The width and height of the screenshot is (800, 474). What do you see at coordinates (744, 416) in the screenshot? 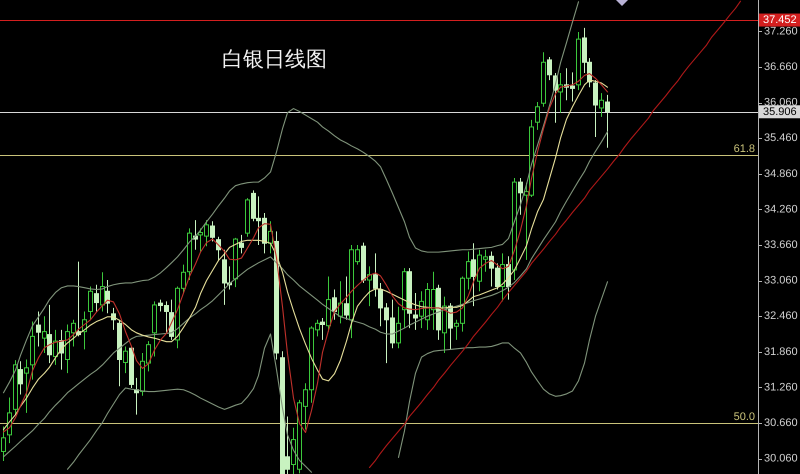
I see `annotation: 50.0` at bounding box center [744, 416].